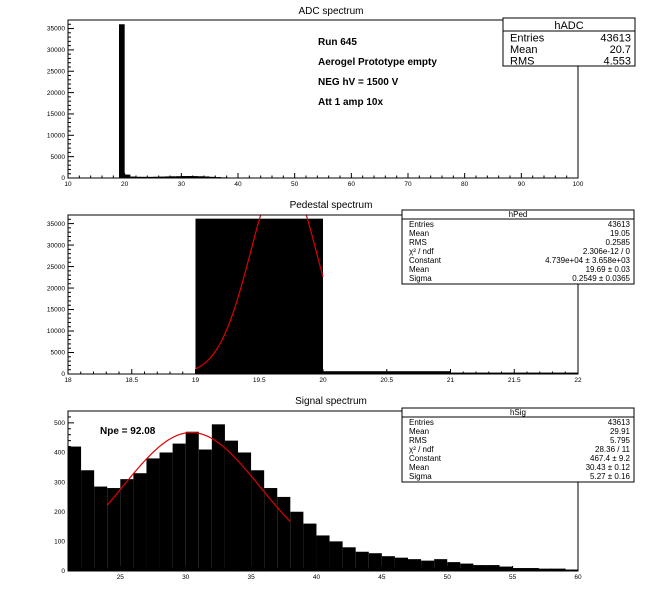 The width and height of the screenshot is (651, 599). I want to click on stats-value: 30.43 ± 0.12, so click(608, 467).